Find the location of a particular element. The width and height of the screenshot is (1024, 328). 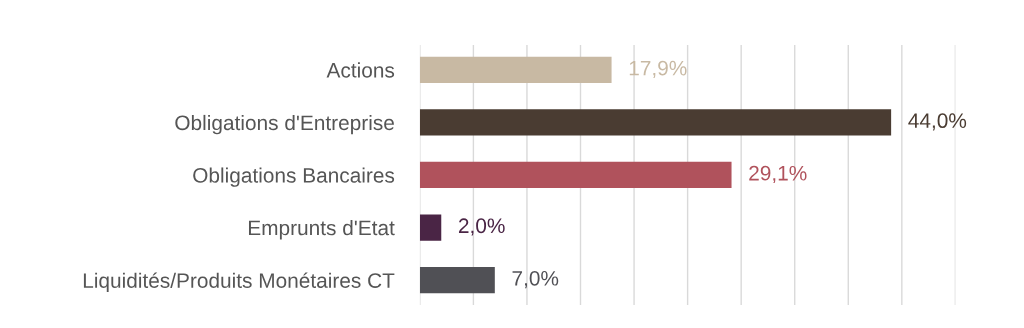

data-label: 17,9% is located at coordinates (658, 69).